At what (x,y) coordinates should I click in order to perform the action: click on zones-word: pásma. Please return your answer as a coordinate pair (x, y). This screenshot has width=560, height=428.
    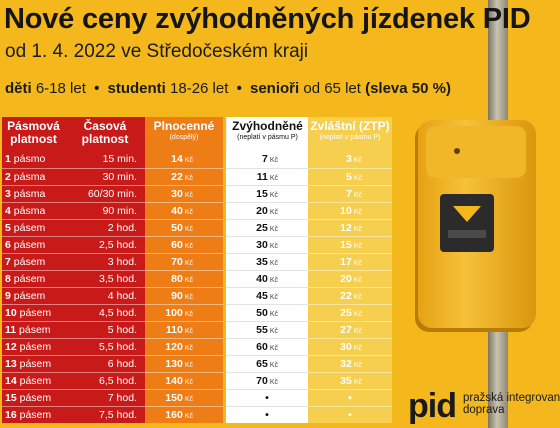
    Looking at the image, I should click on (29, 194).